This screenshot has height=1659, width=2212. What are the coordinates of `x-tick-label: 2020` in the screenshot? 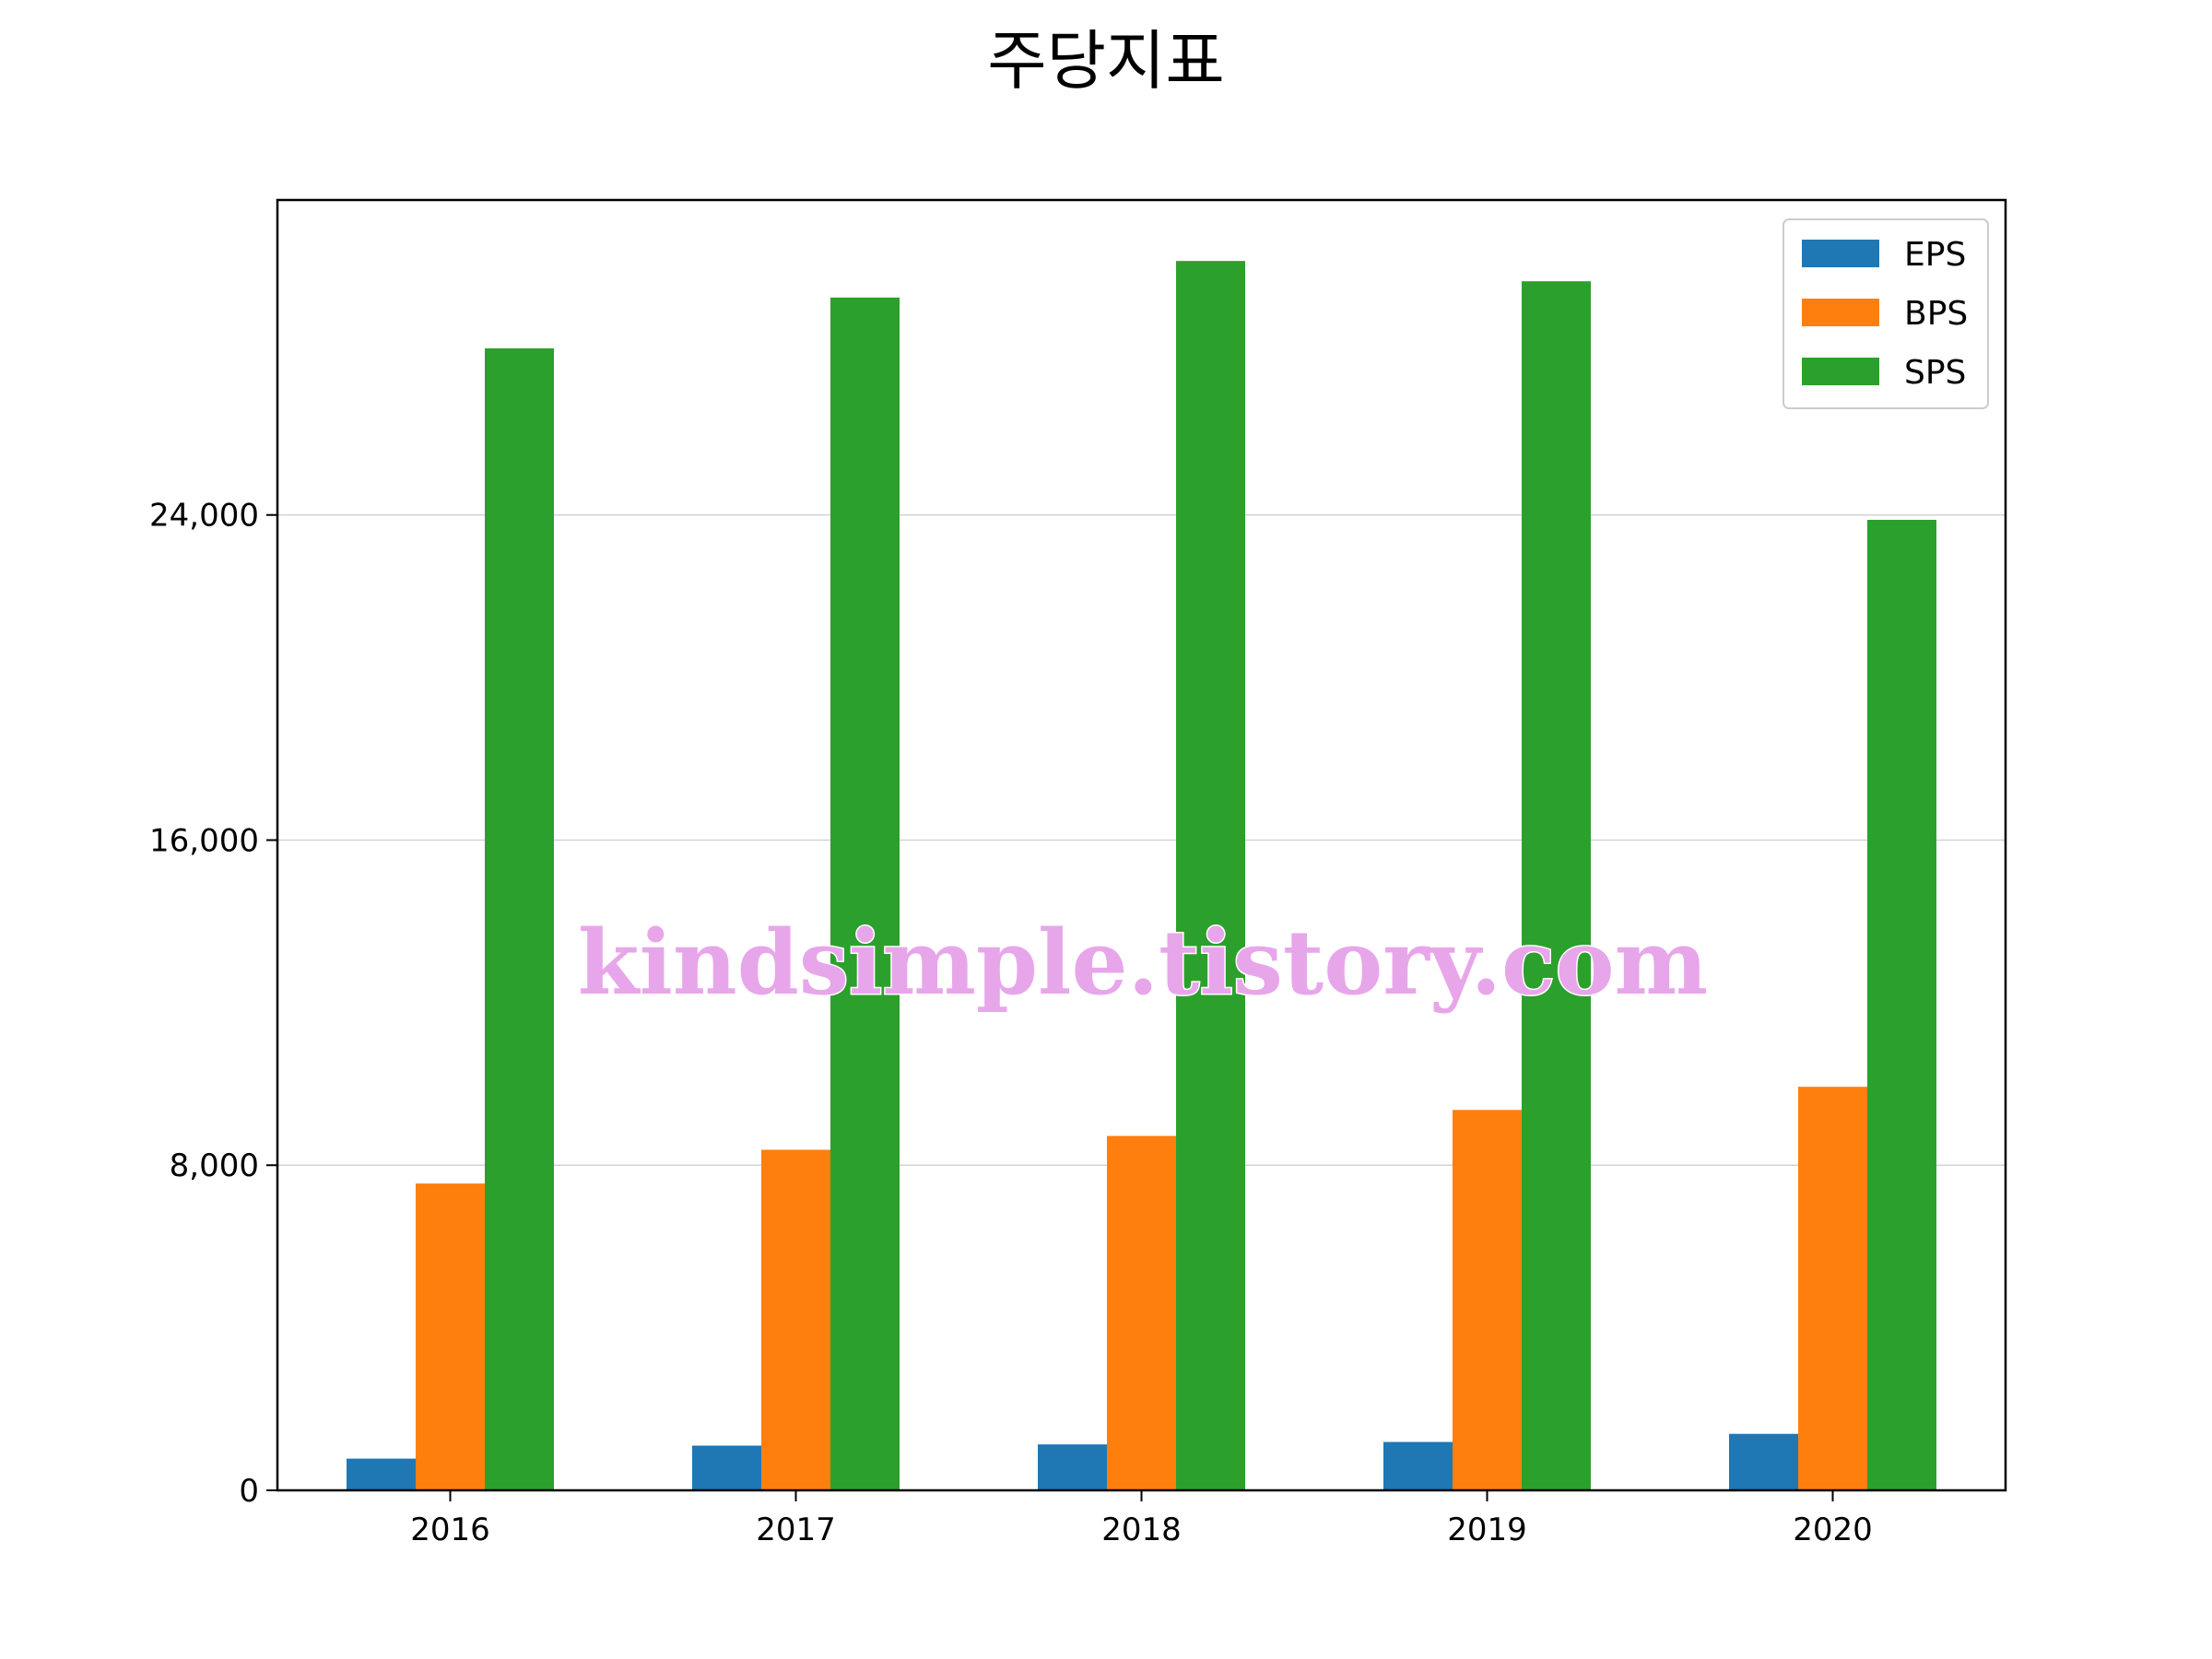 It's located at (1833, 1530).